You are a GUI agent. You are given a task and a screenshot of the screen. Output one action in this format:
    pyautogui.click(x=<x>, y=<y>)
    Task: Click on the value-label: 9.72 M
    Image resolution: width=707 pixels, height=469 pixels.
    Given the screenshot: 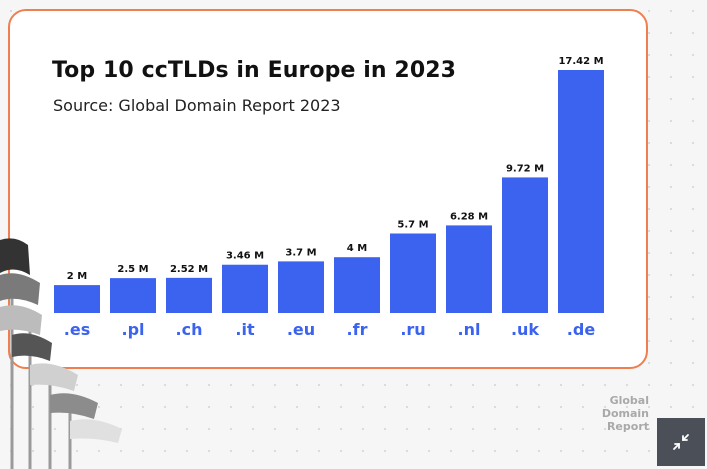 What is the action you would take?
    pyautogui.click(x=525, y=168)
    